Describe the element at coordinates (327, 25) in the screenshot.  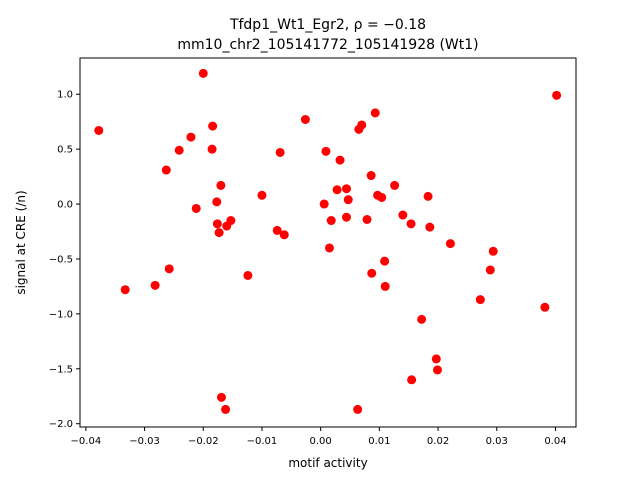
I see `chart-title-line1: Tfdp1_Wt1_Egr2, ρ = −0.18` at that location.